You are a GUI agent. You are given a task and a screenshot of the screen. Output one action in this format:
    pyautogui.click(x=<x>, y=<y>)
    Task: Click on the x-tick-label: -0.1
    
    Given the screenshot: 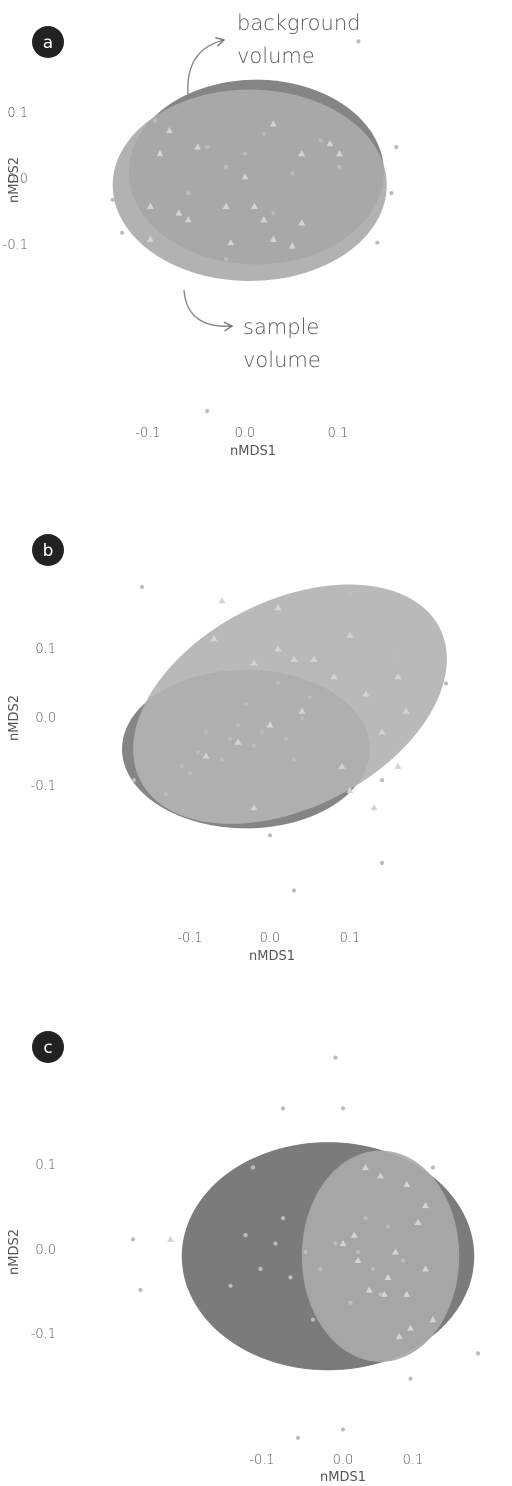 What is the action you would take?
    pyautogui.click(x=147, y=433)
    